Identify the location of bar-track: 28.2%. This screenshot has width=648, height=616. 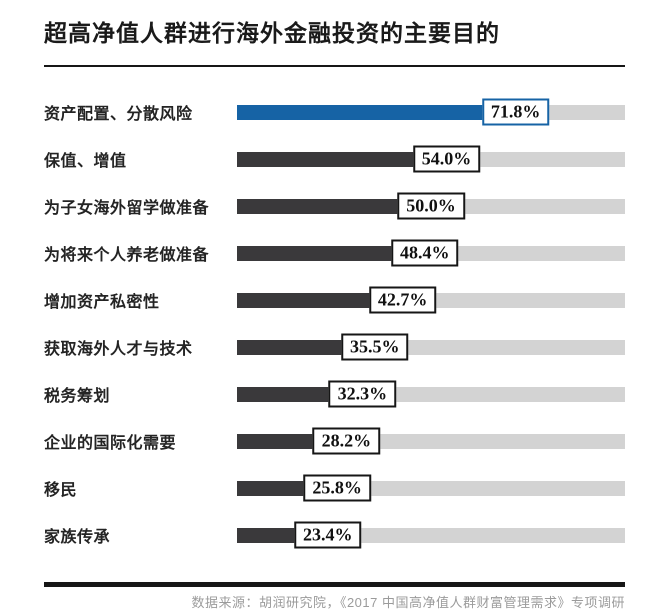
(431, 441).